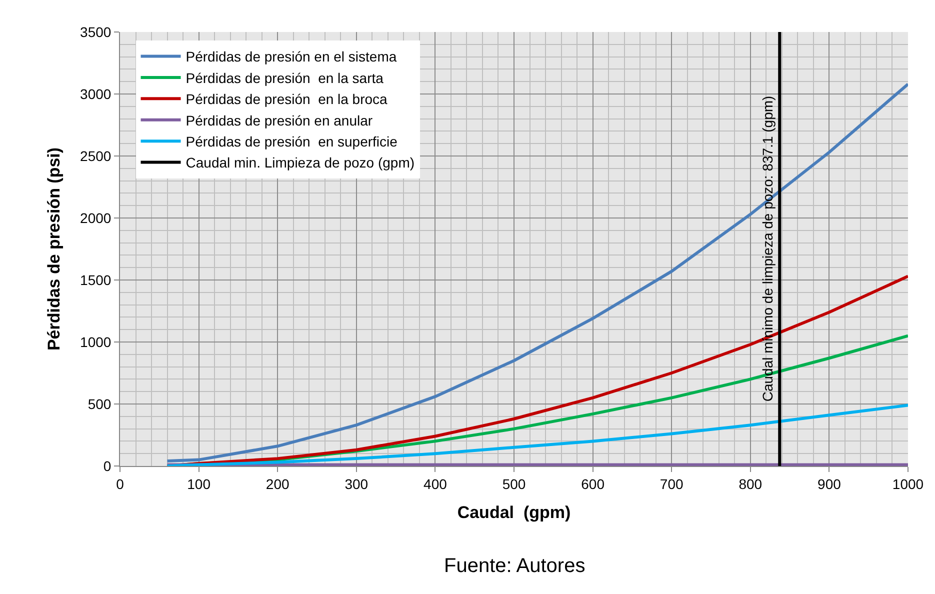 Image resolution: width=935 pixels, height=594 pixels. Describe the element at coordinates (287, 99) in the screenshot. I see `legend-label: Pérdidas de presión en la broca` at that location.